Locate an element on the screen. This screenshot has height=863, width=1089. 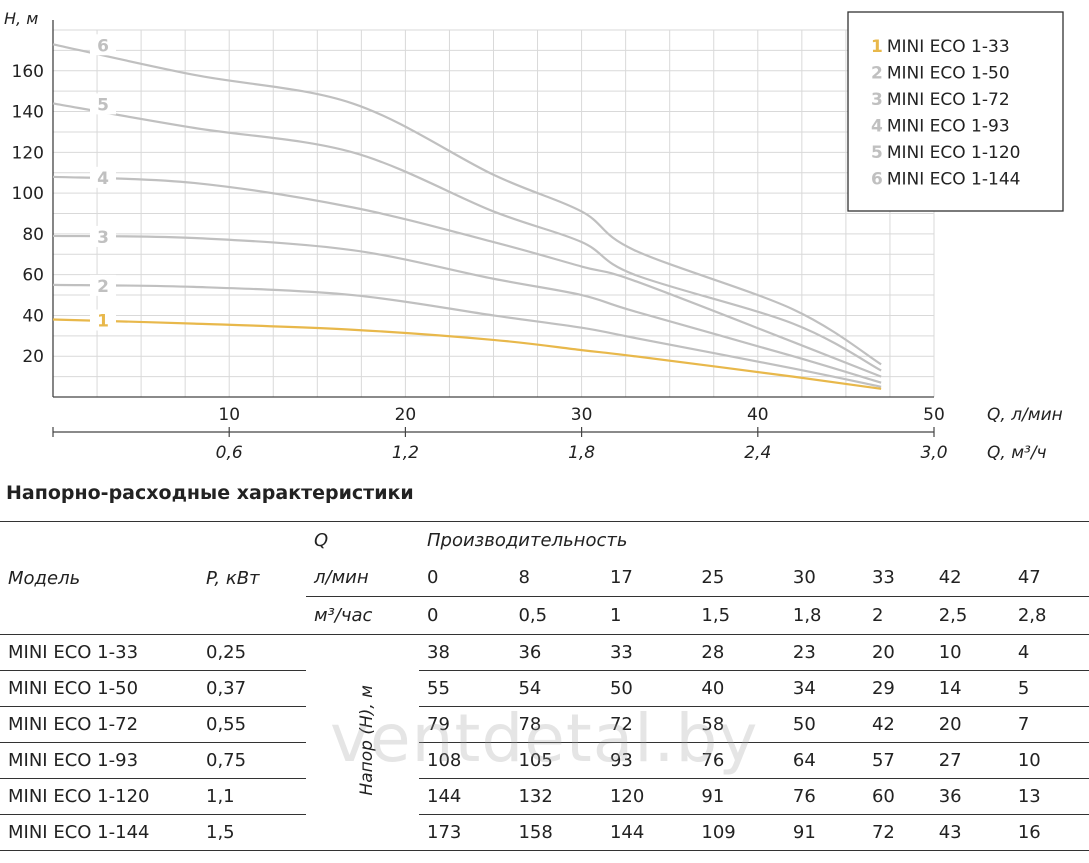
model-cell: MINI ECO 1-33 is located at coordinates (99, 652).